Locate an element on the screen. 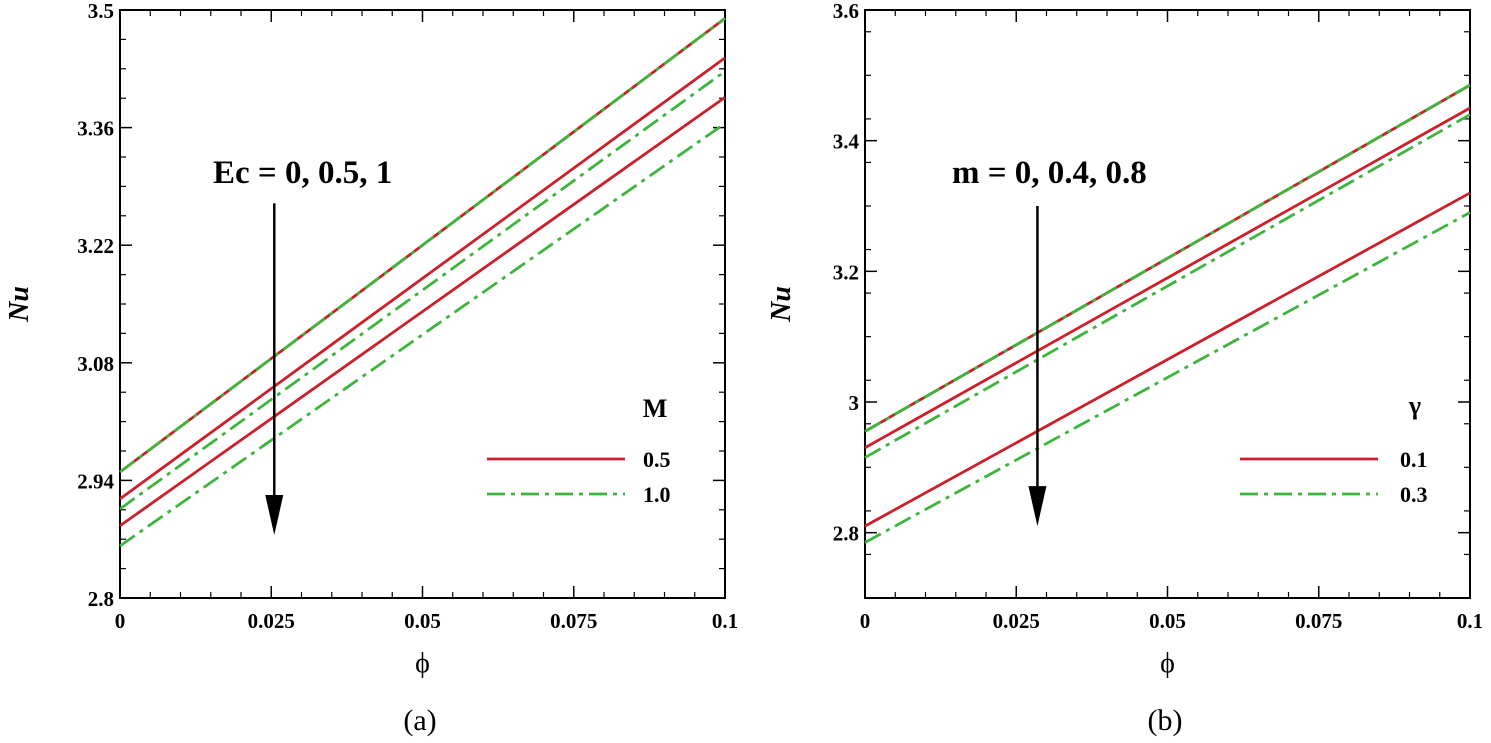  a-x-tick-label: 0 is located at coordinates (120, 621).